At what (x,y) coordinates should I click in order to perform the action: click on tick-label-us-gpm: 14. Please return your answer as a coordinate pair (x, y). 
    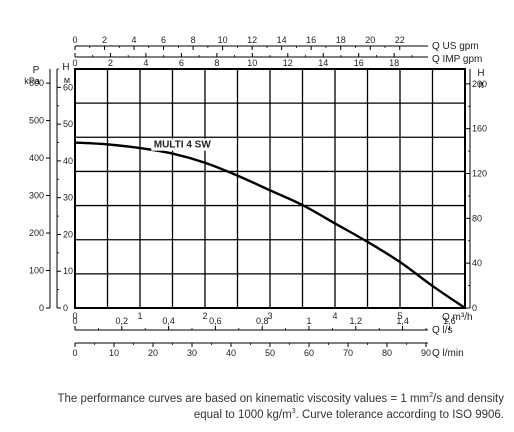
    Looking at the image, I should click on (282, 40).